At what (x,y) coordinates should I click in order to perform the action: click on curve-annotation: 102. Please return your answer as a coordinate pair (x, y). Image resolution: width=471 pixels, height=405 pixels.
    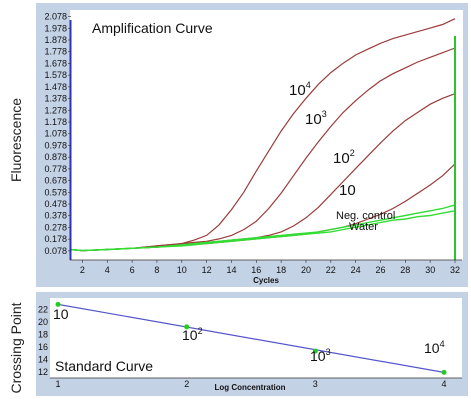
    Looking at the image, I should click on (344, 157).